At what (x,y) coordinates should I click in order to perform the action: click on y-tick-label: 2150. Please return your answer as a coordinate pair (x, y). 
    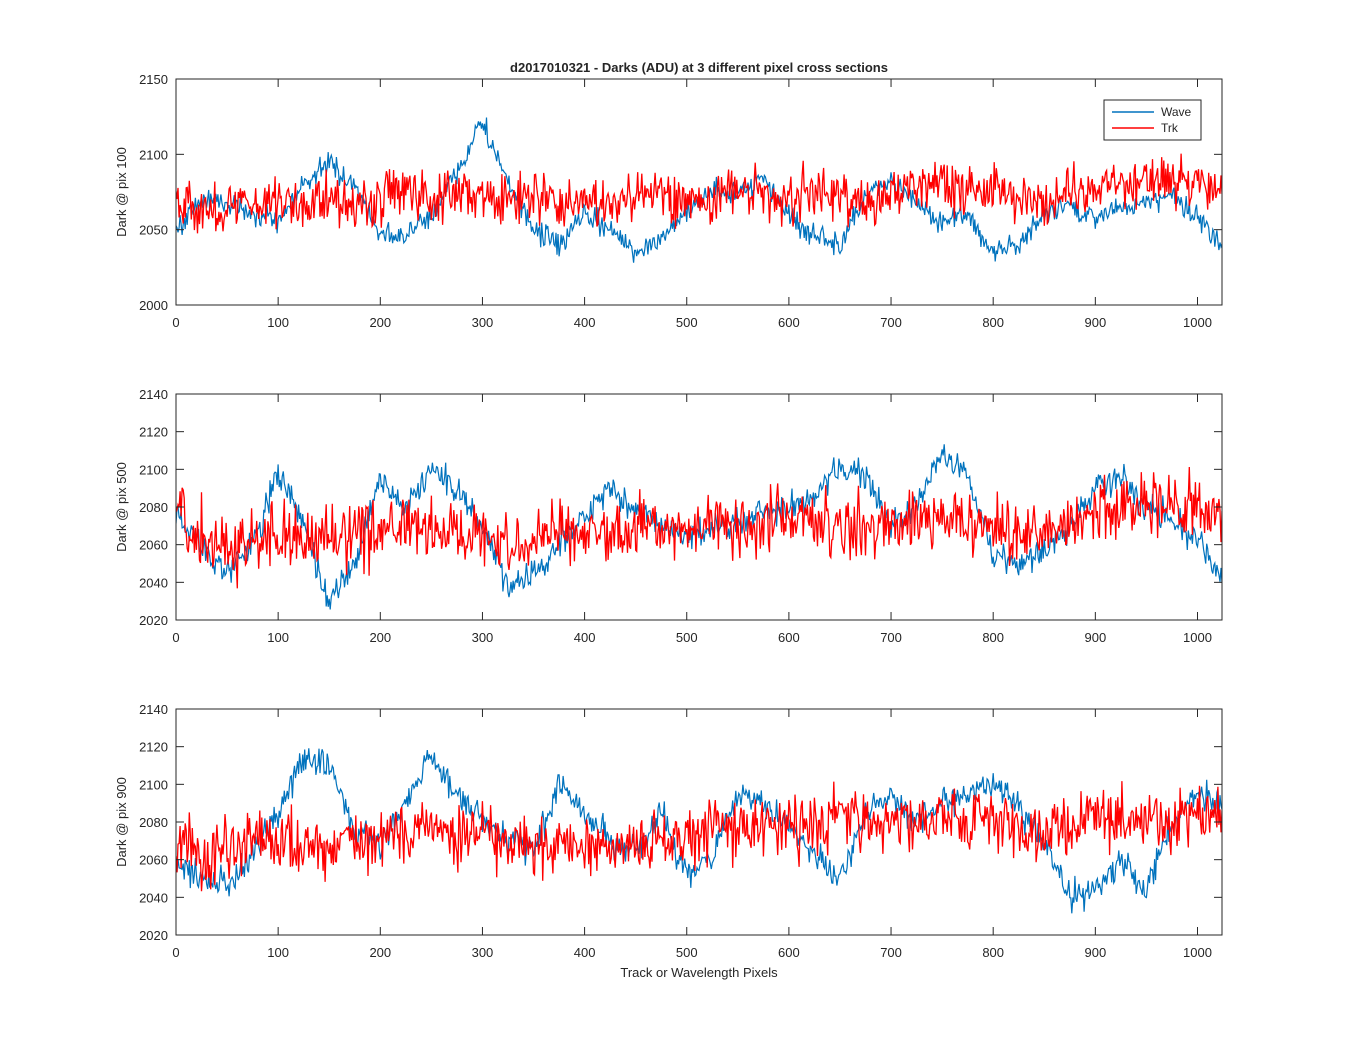
    Looking at the image, I should click on (153, 79).